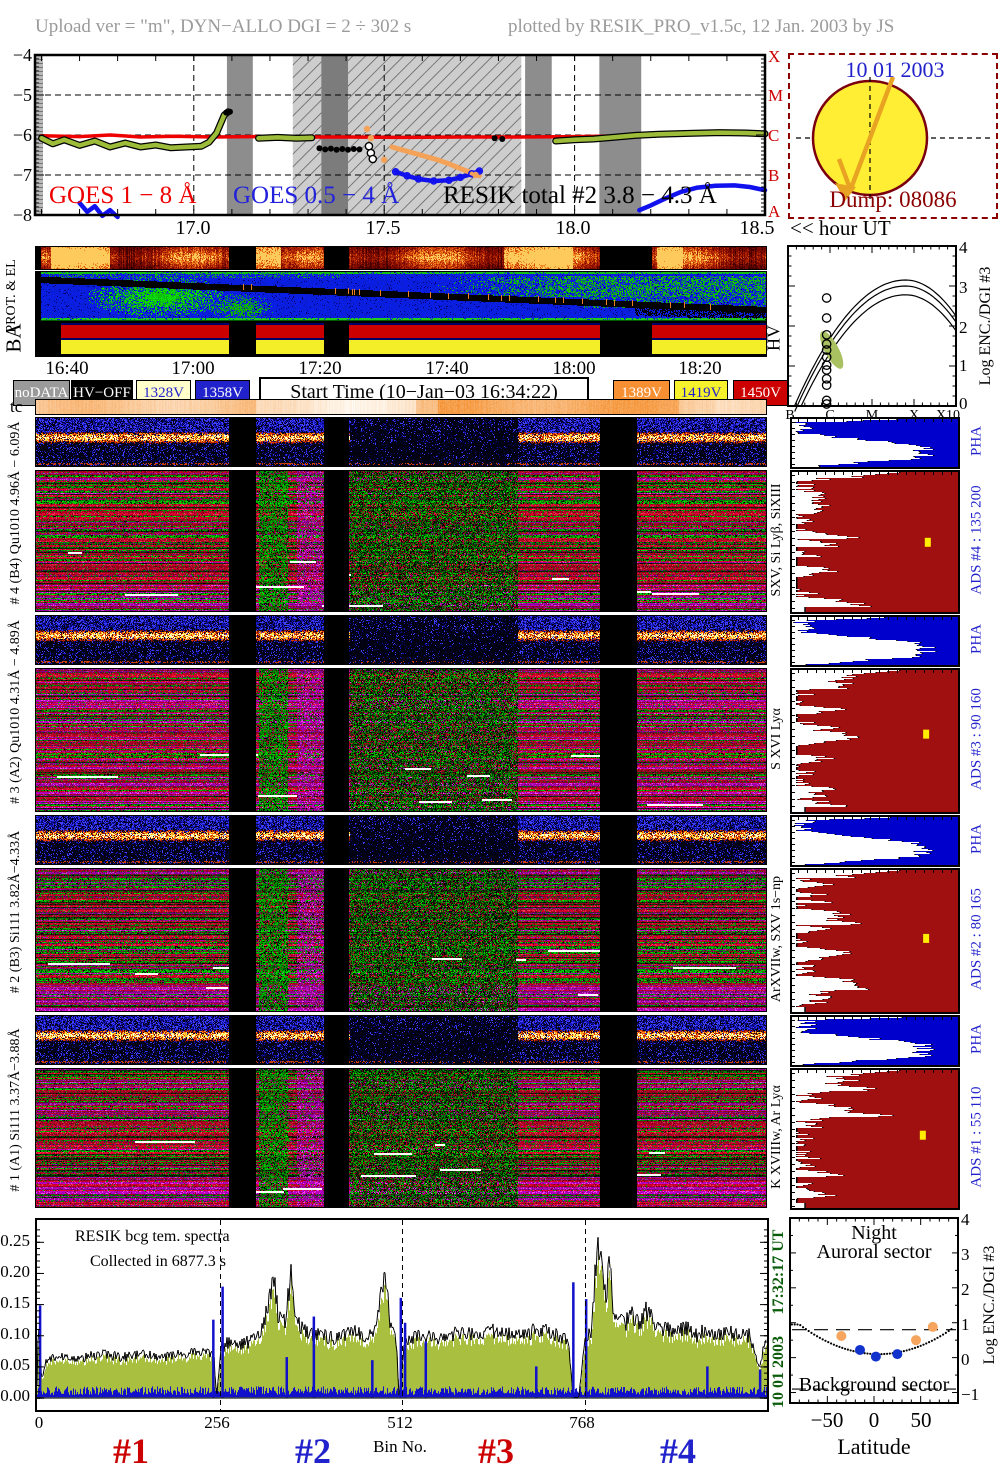 Image resolution: width=1004 pixels, height=1477 pixels. Describe the element at coordinates (875, 1139) in the screenshot. I see `ch1-ads-histogram` at that location.